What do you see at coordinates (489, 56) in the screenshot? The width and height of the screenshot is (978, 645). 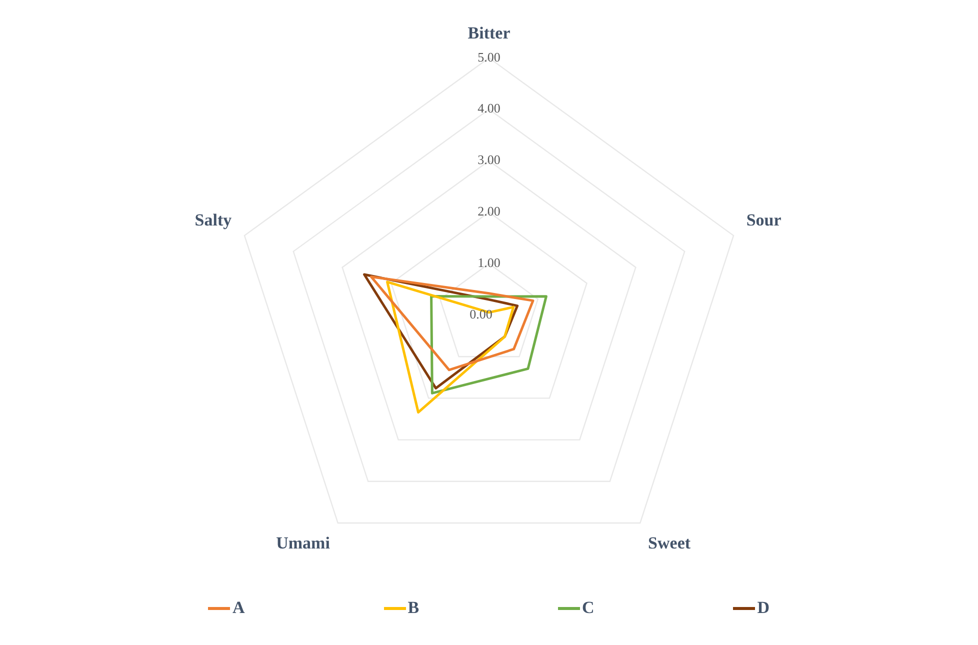 I see `y-tick-label: 5.00` at bounding box center [489, 56].